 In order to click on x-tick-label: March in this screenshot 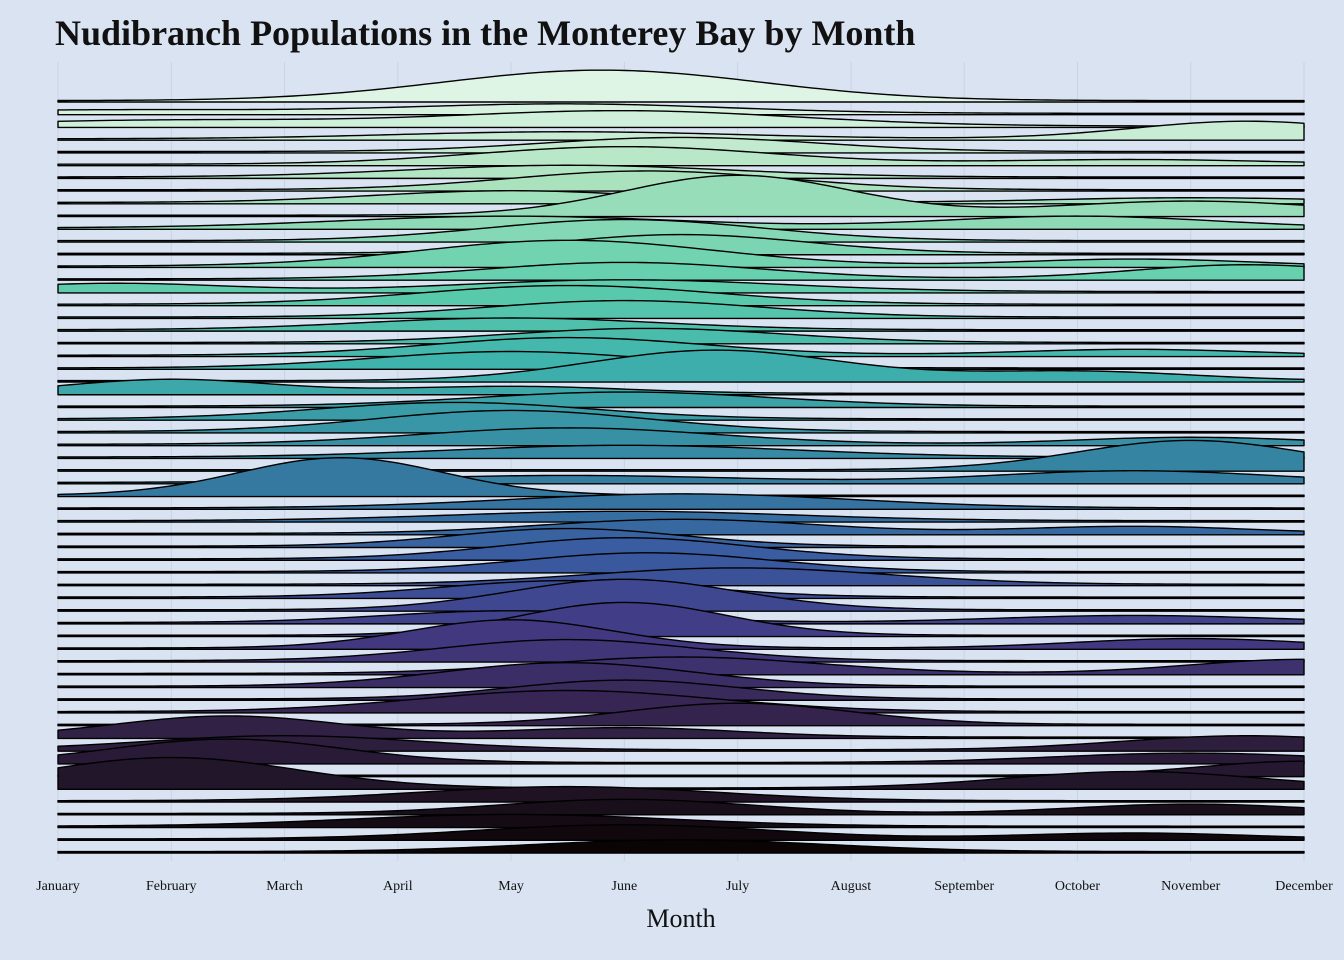, I will do `click(284, 886)`.